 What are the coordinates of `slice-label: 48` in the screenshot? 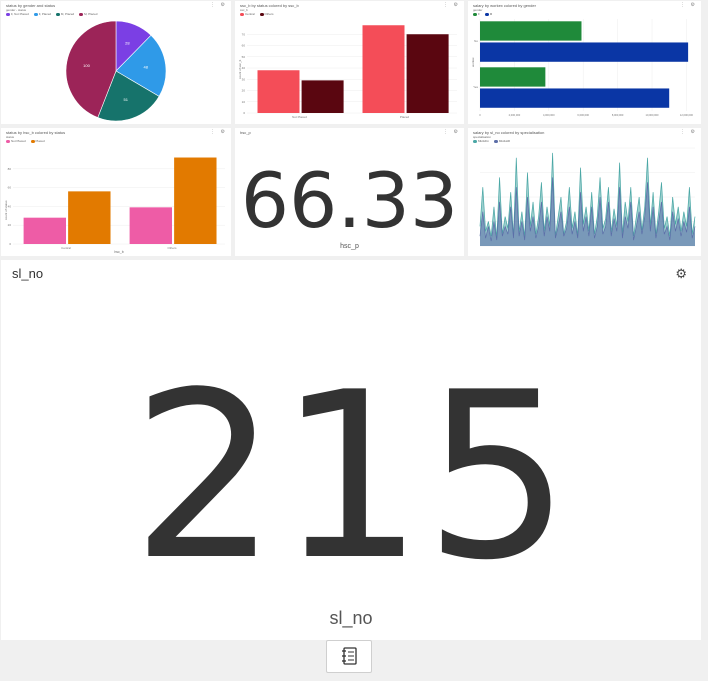 It's located at (146, 67).